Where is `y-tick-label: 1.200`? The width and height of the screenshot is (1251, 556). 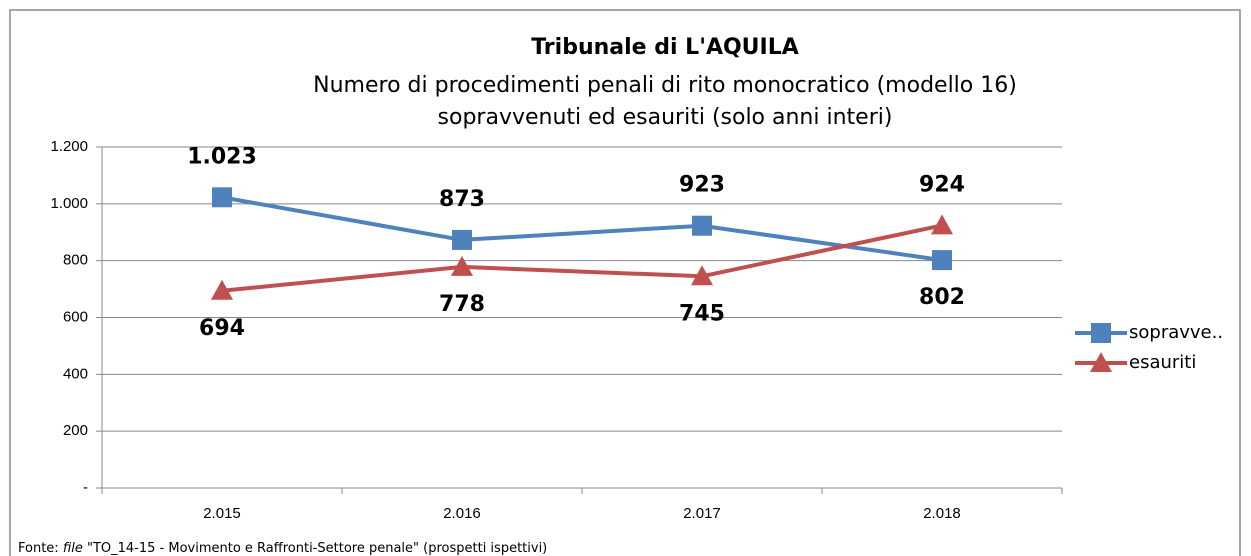 y-tick-label: 1.200 is located at coordinates (69, 146).